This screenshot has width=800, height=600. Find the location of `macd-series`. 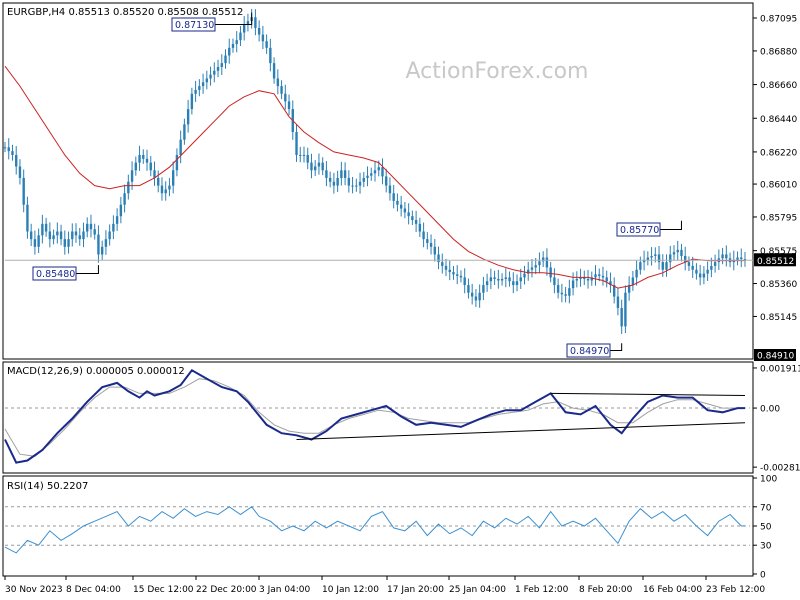

macd-series is located at coordinates (377, 416).